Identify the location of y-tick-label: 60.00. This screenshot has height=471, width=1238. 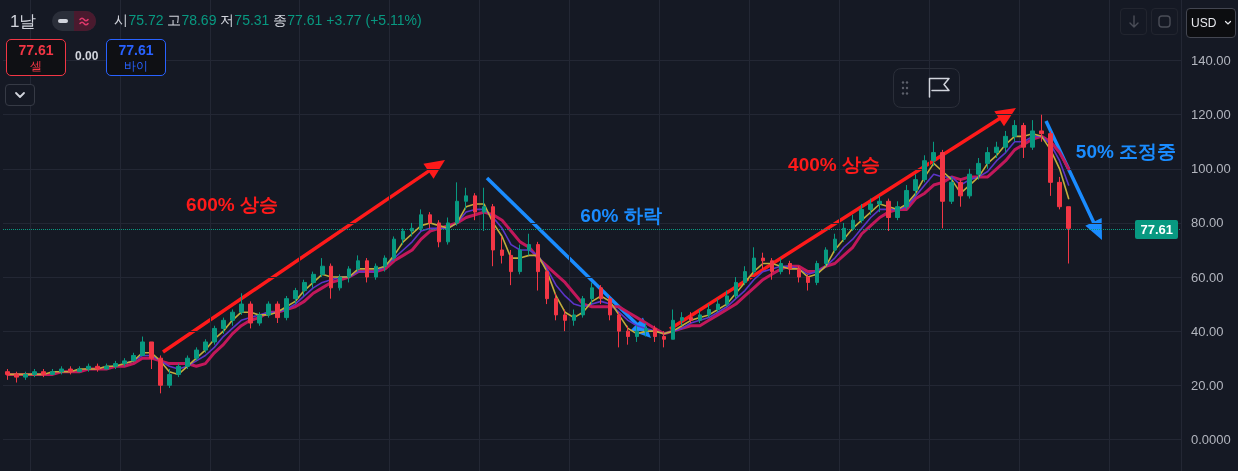
(1207, 277).